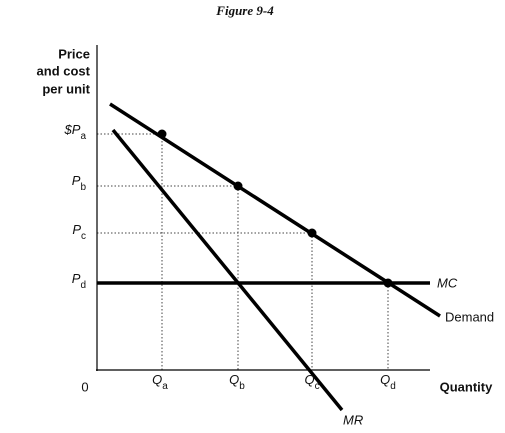 This screenshot has width=505, height=433. Describe the element at coordinates (447, 282) in the screenshot. I see `mc-label: MC` at that location.